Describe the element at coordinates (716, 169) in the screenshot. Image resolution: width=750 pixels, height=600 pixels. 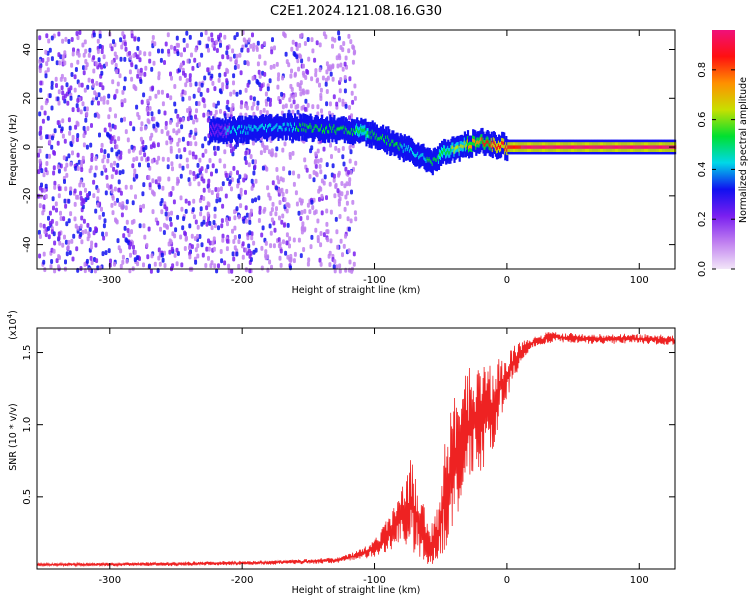
I see `colorbar-ticks: 0.0 0.2 0.4 0.6 0.8` at that location.